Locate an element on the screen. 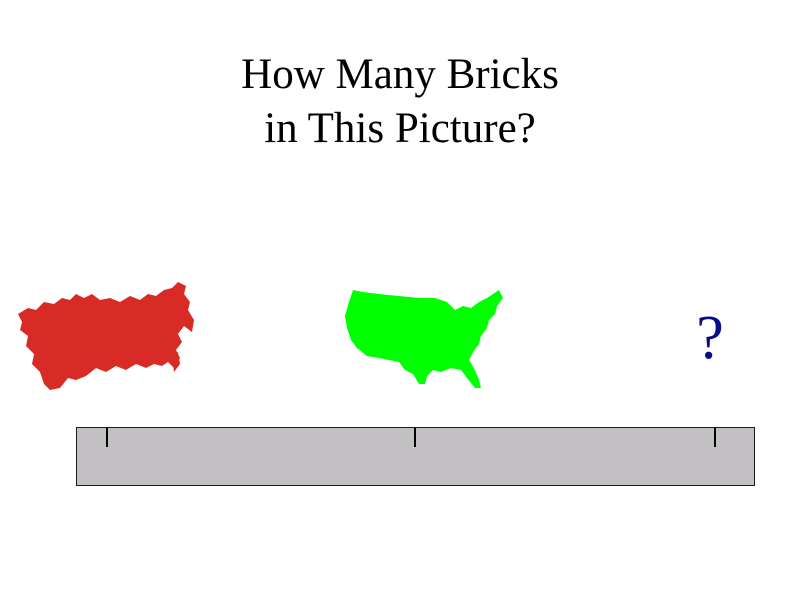 Image resolution: width=800 pixels, height=600 pixels. scale-tick-middle is located at coordinates (415, 437).